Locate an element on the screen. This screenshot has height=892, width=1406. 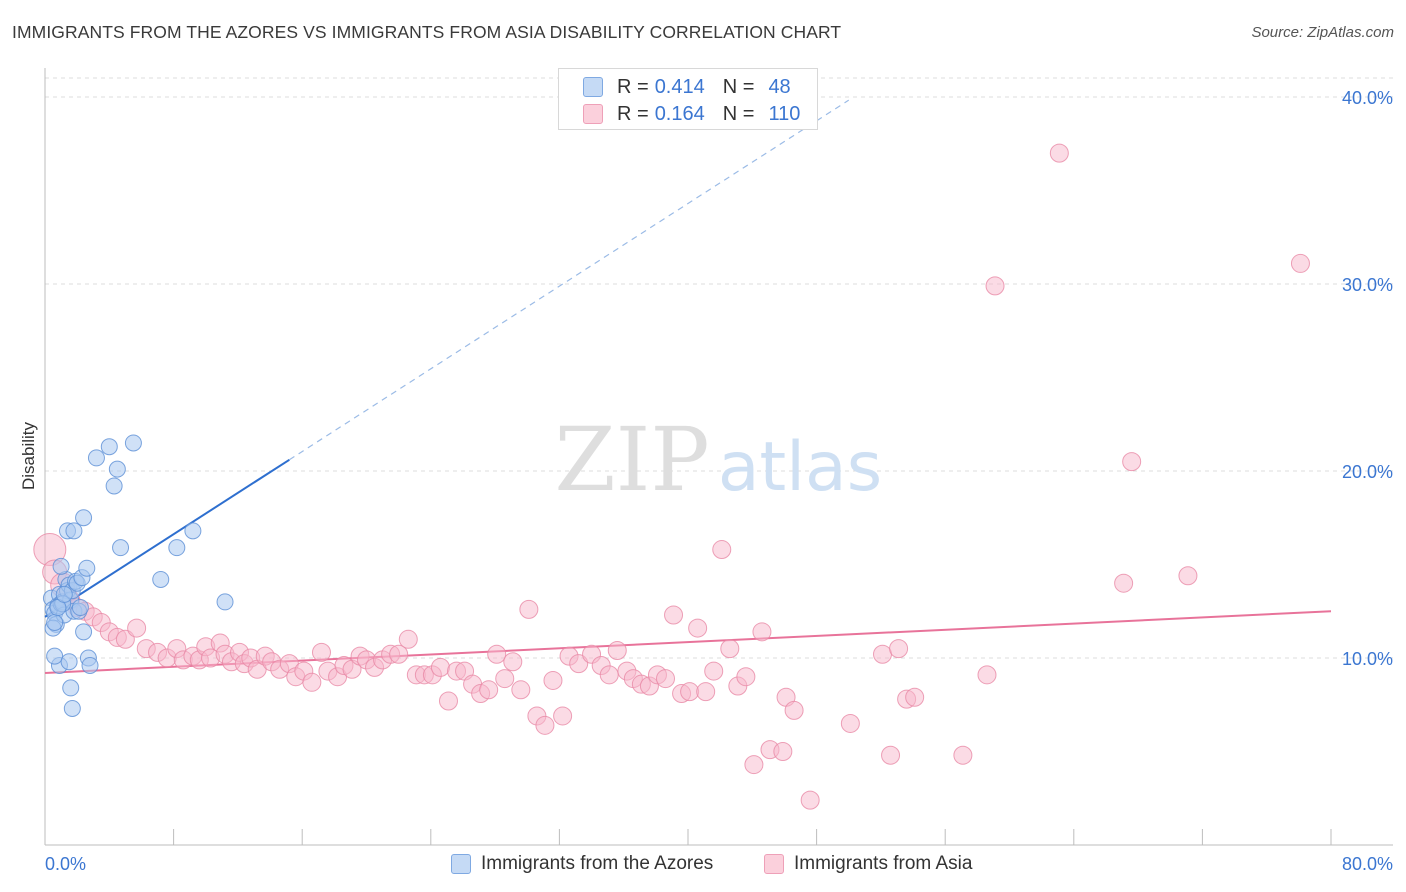
source-credit: Source: ZipAtlas.com is located at coordinates (1322, 32).